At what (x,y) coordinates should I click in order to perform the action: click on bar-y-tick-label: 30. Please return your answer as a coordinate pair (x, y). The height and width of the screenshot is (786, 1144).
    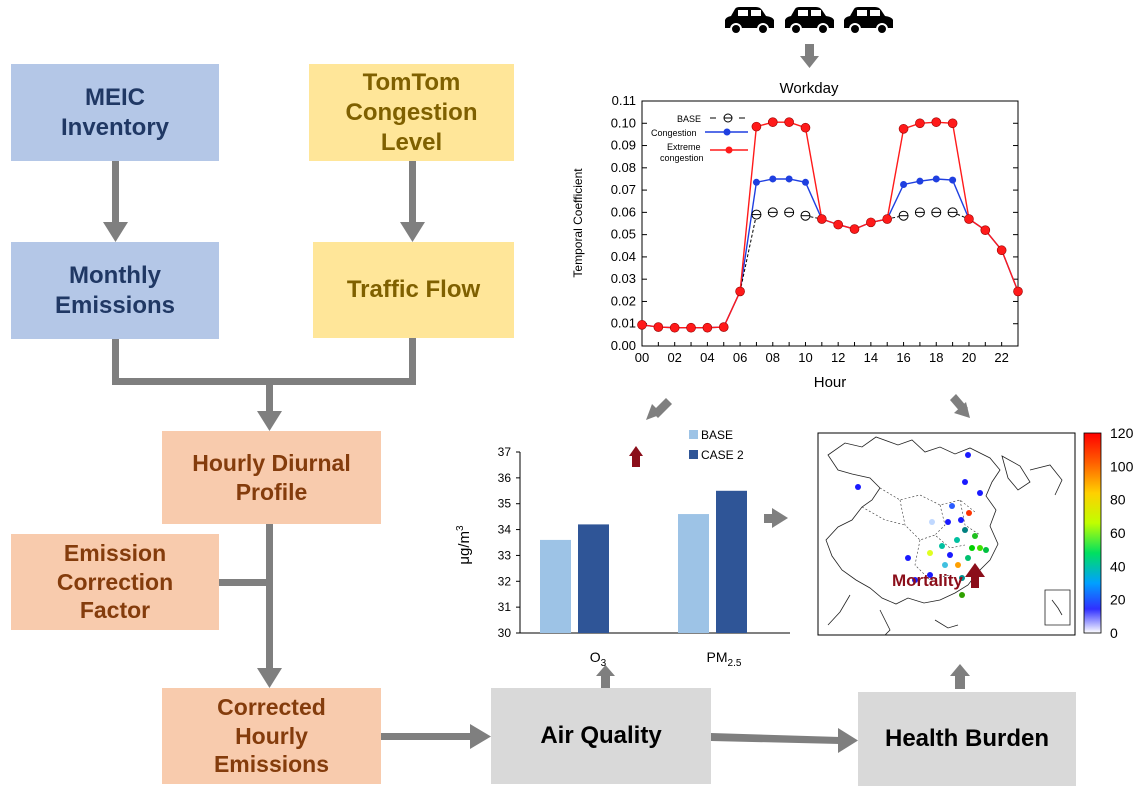
    Looking at the image, I should click on (505, 633).